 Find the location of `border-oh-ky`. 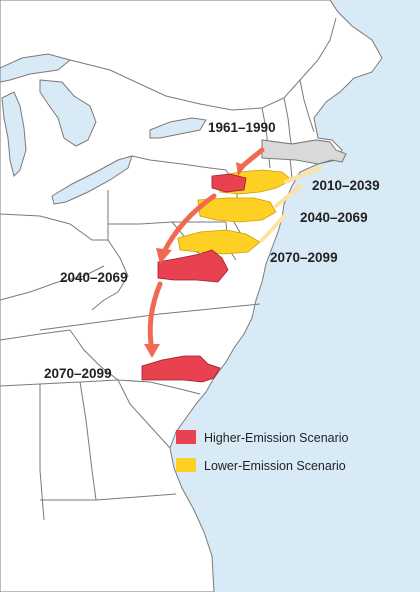

border-oh-ky is located at coordinates (52, 283).